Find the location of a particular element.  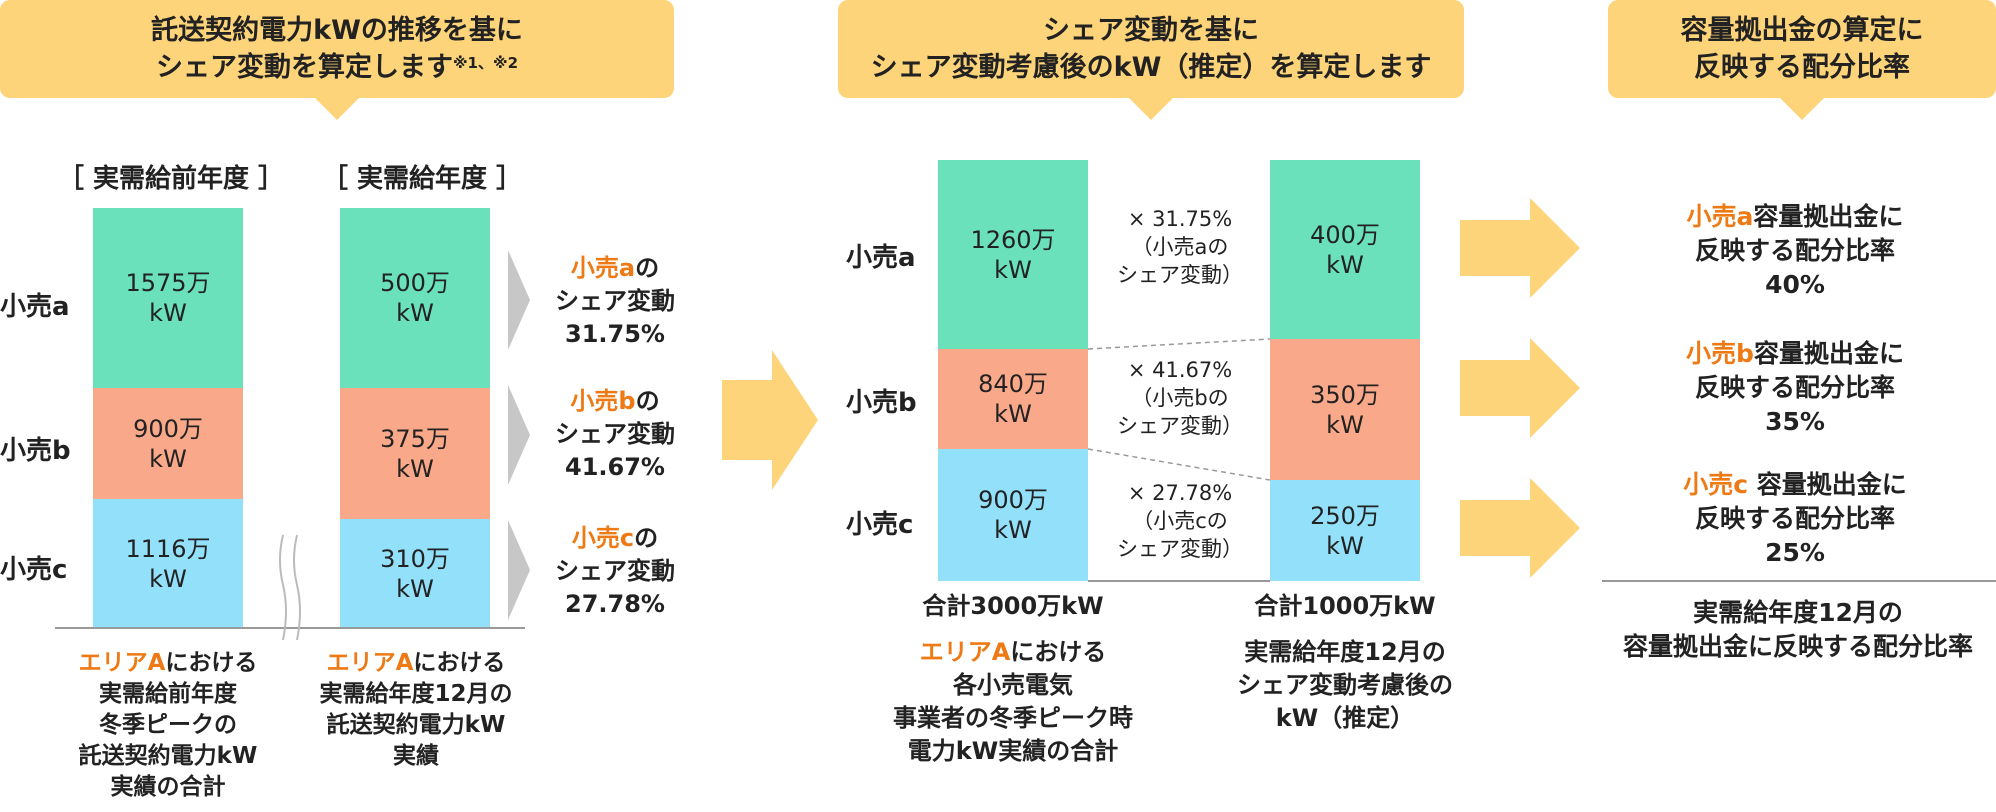

result-c-percent: 25% is located at coordinates (1795, 552).